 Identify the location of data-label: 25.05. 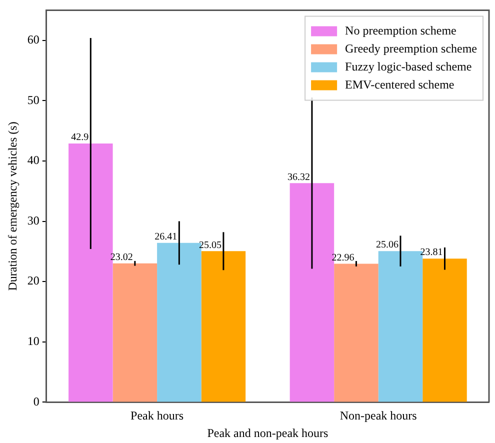
(210, 245).